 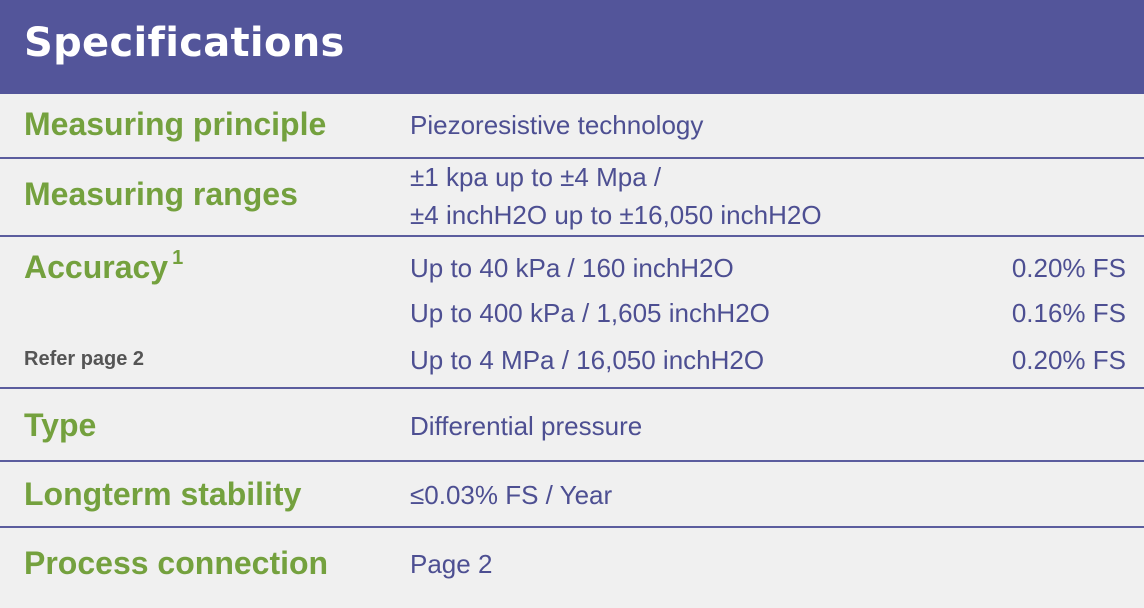 I want to click on accuracy-range-3: Up to 4 MPa / 16,050 inchH2O, so click(x=587, y=360).